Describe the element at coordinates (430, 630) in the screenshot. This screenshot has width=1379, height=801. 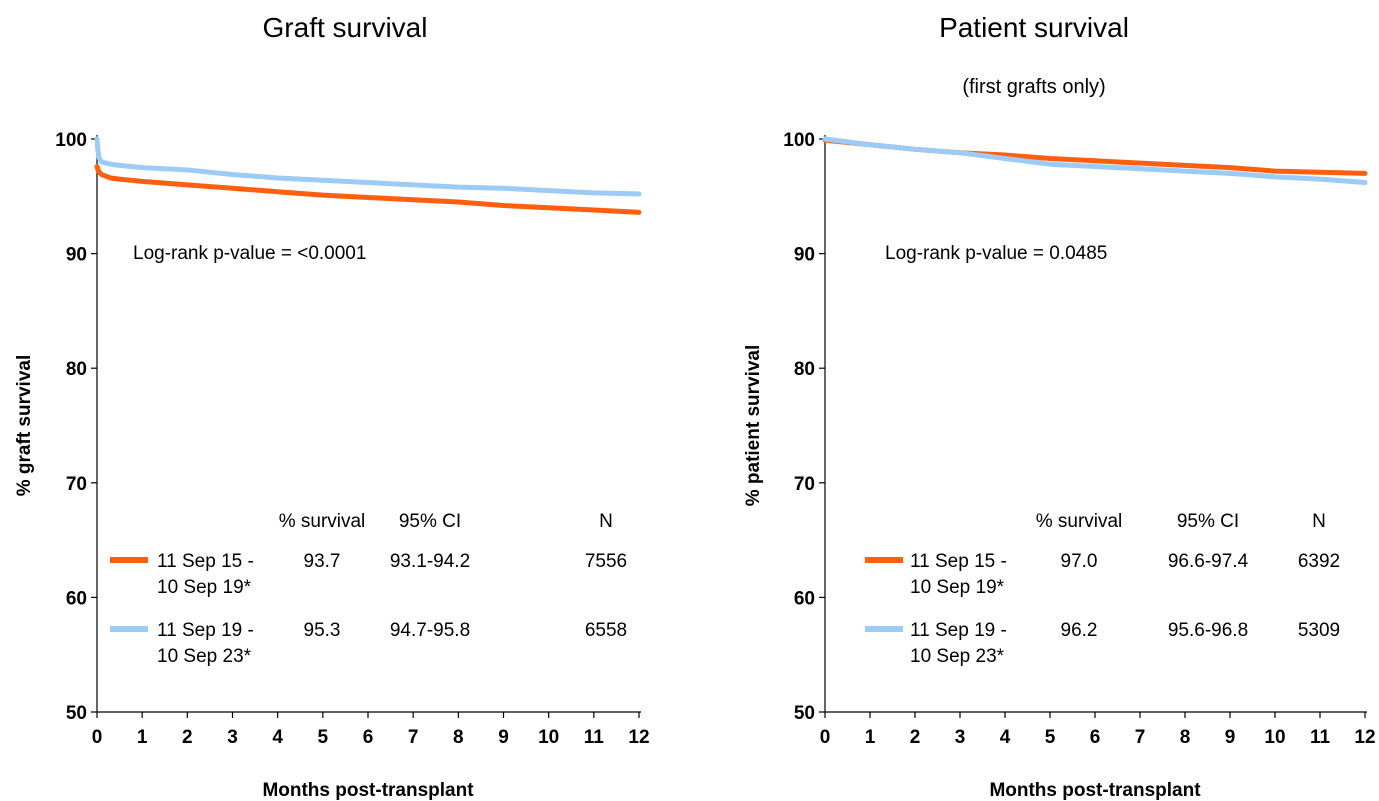
I see `ci-value: 94.7-95.8` at that location.